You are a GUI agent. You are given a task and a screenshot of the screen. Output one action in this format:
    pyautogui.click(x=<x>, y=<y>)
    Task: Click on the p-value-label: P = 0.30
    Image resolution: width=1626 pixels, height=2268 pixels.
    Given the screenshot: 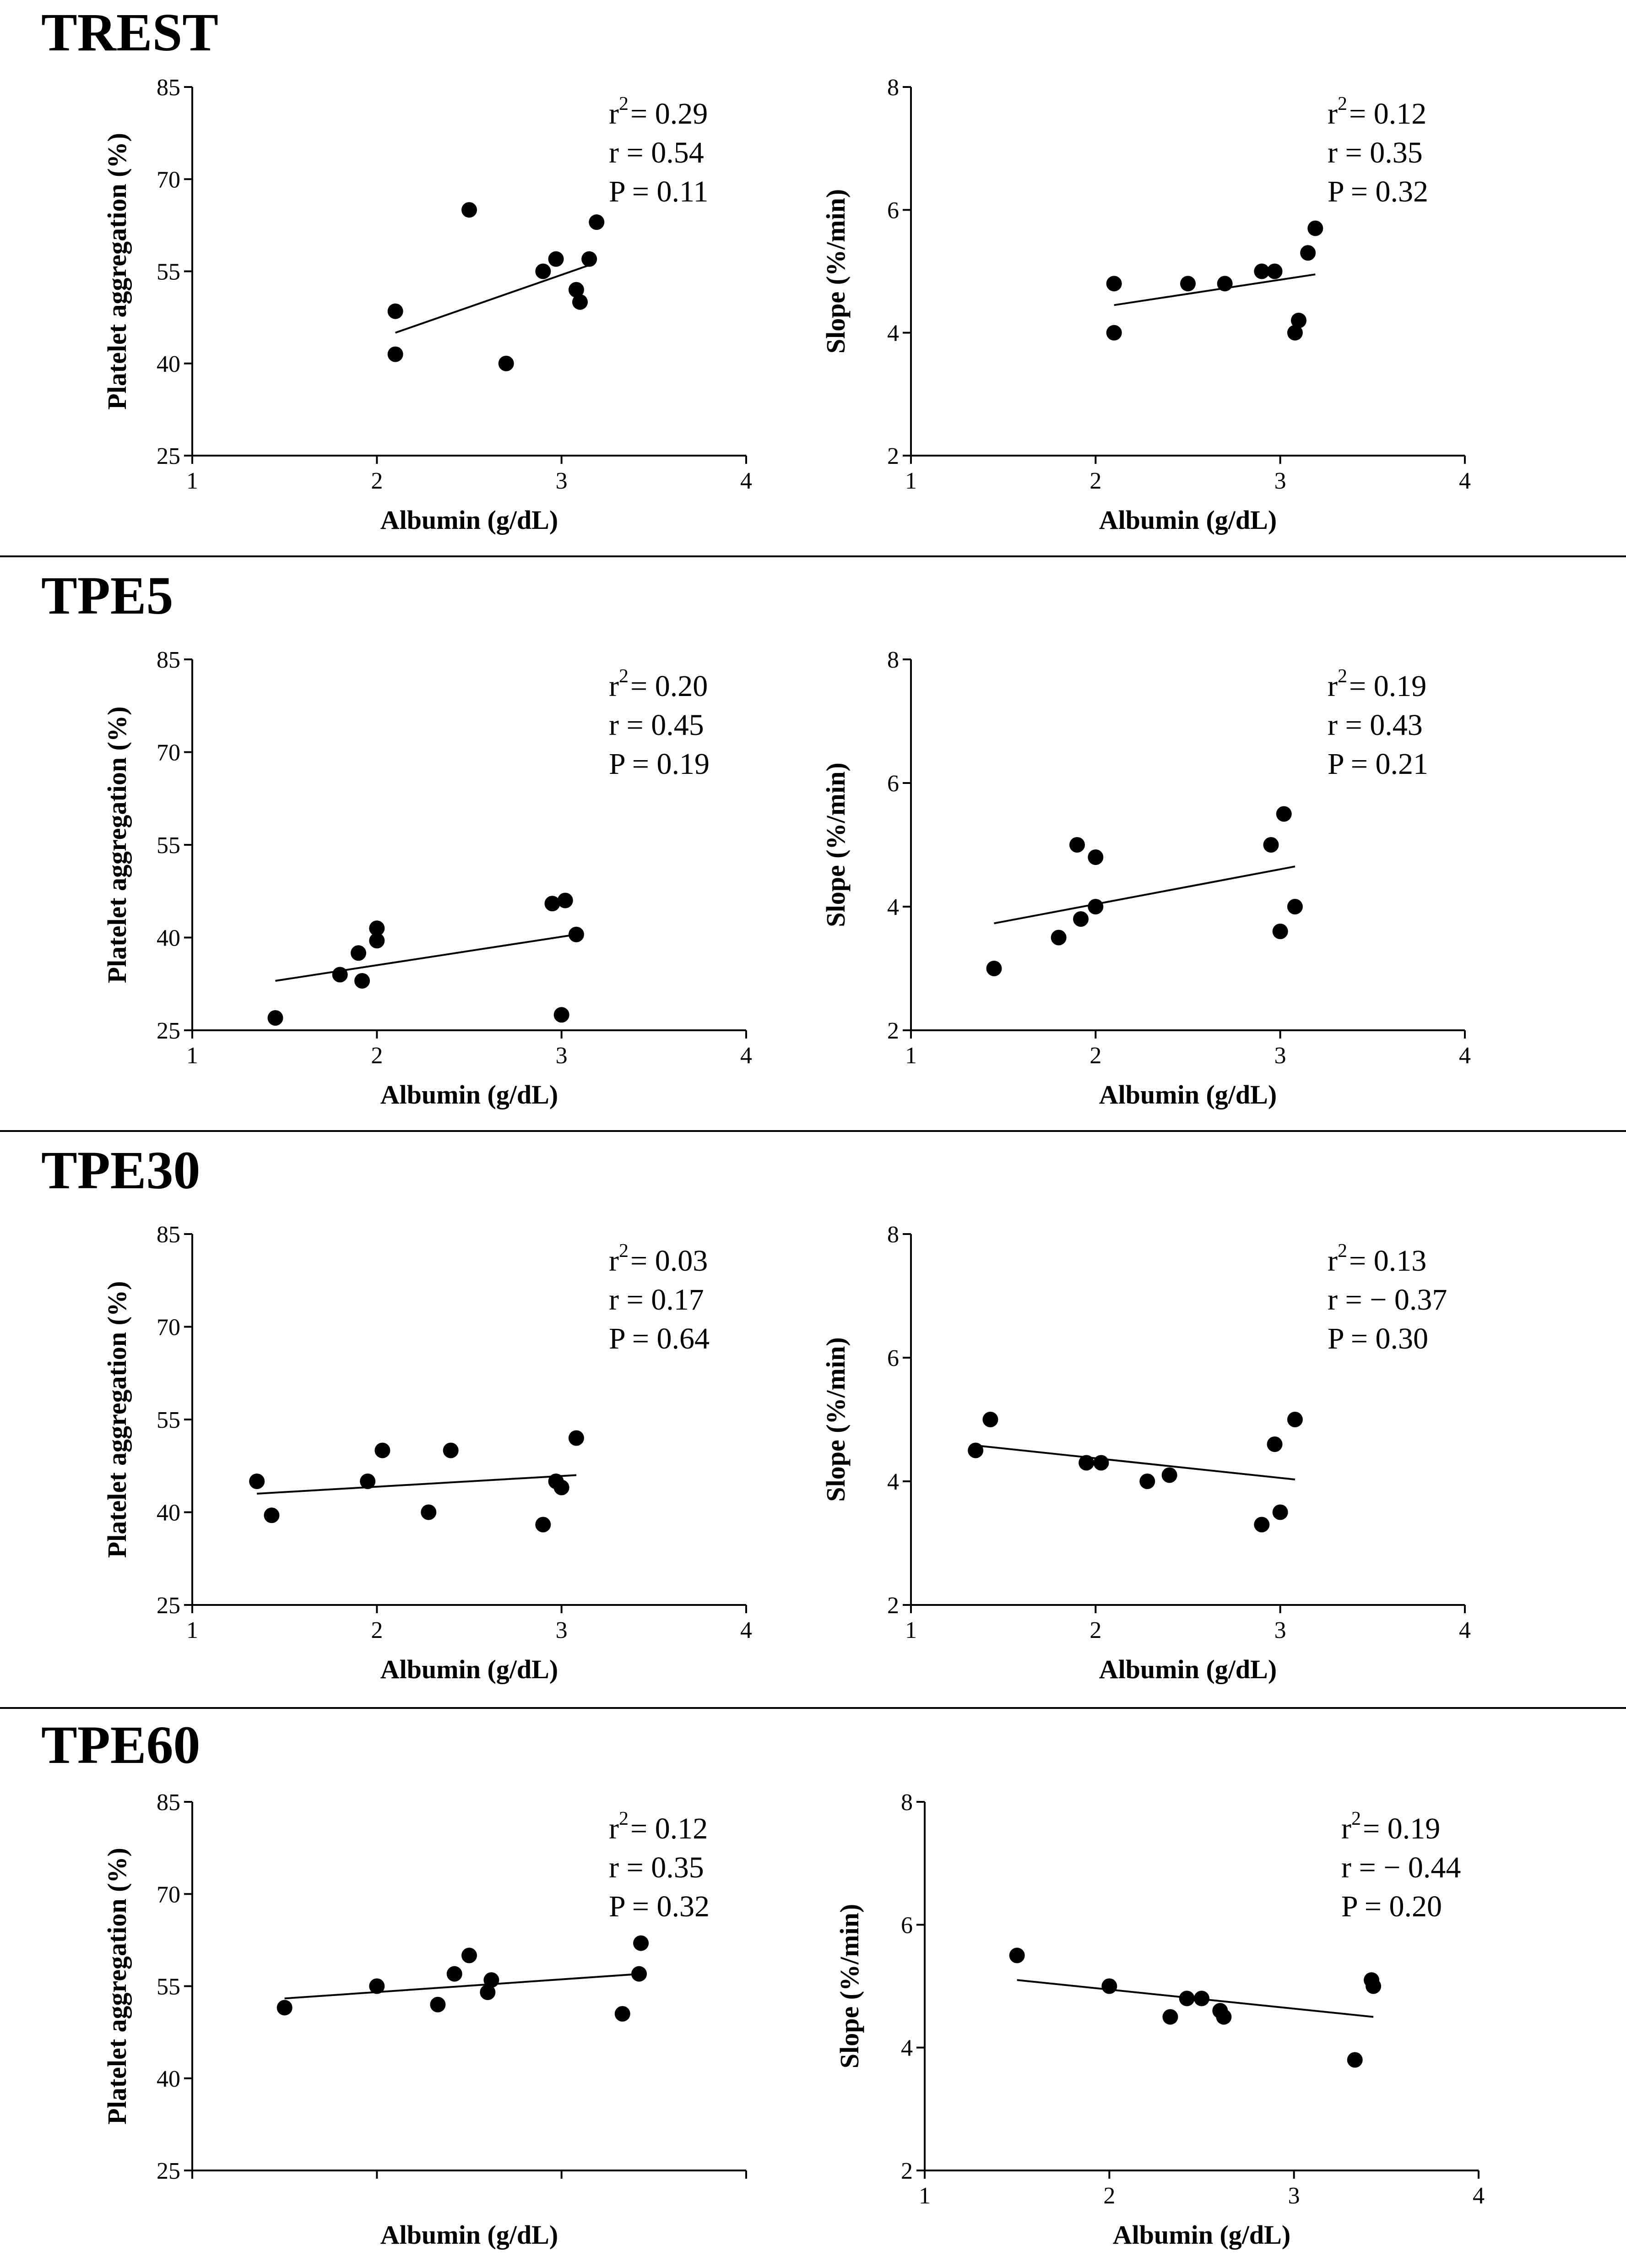 What is the action you would take?
    pyautogui.click(x=1378, y=1338)
    